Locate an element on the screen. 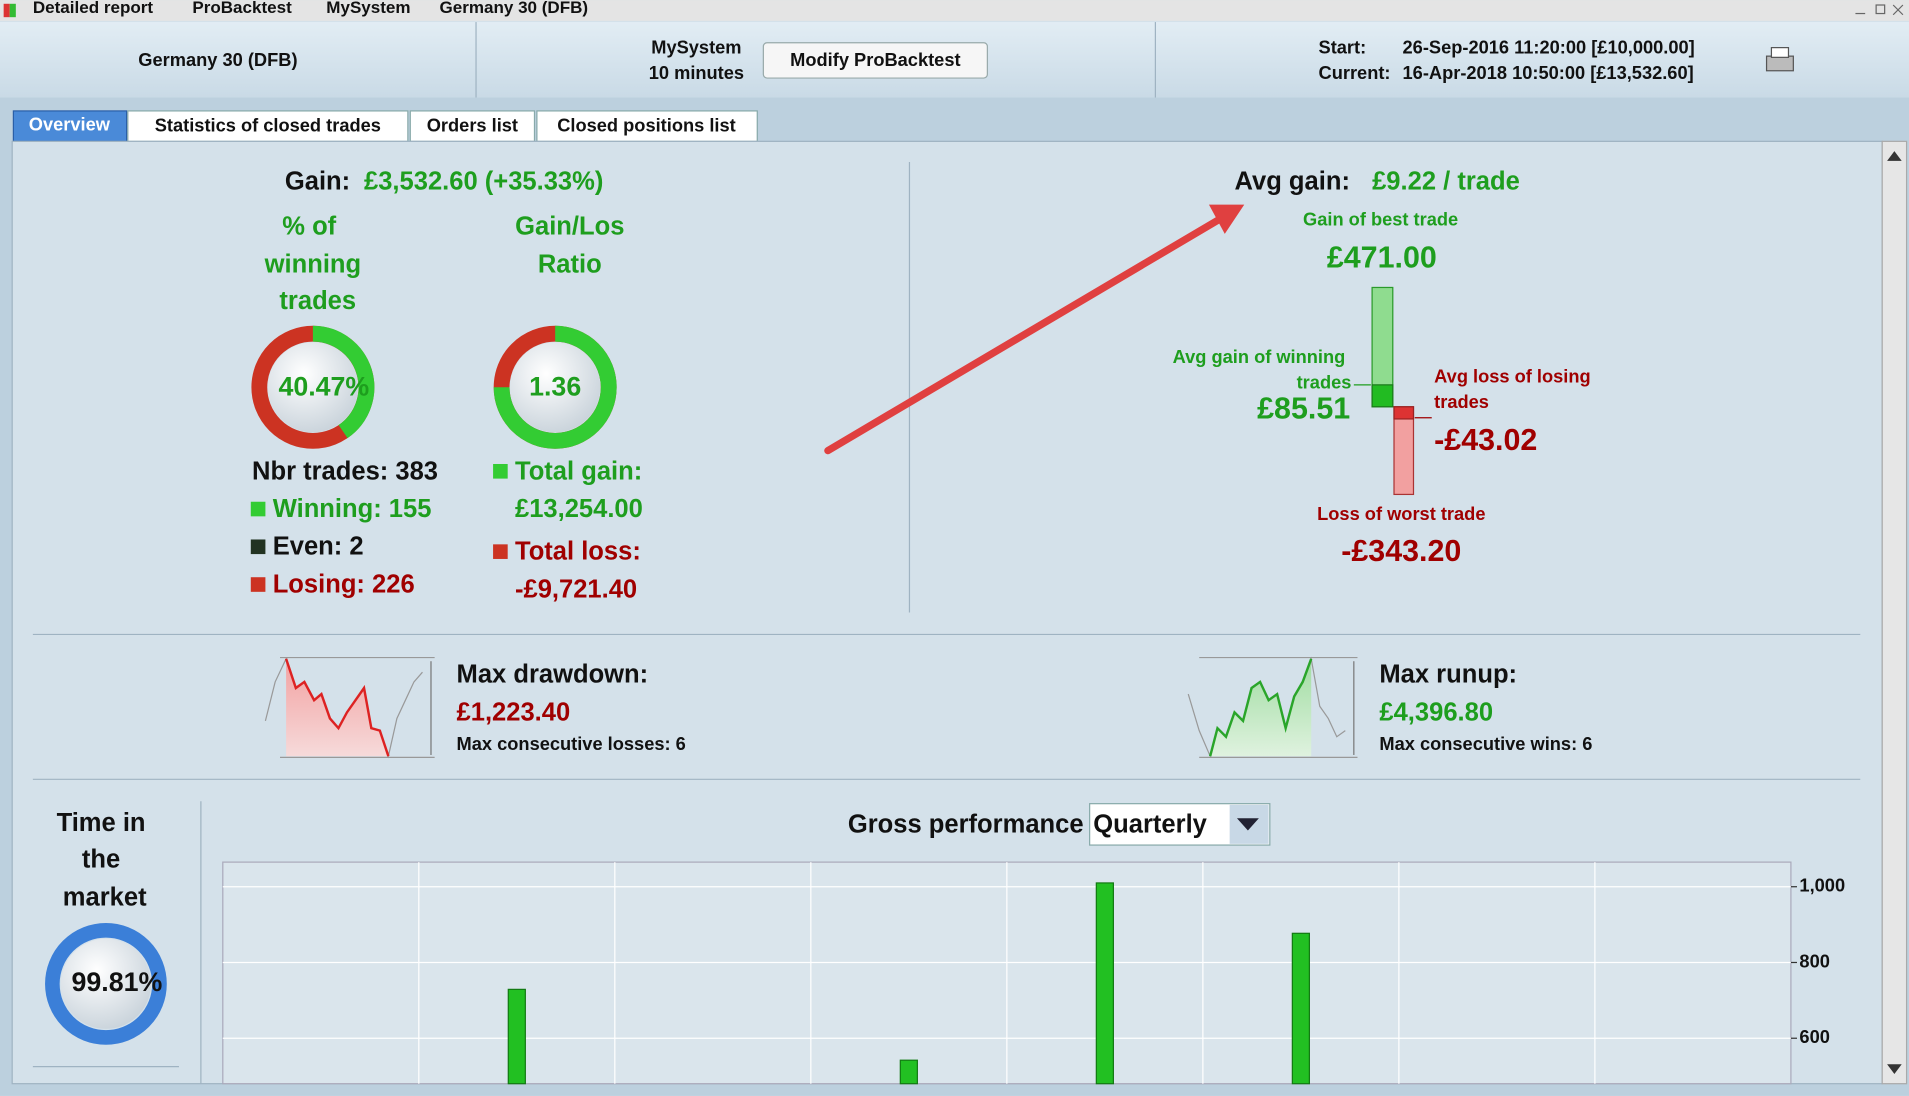 The width and height of the screenshot is (1909, 1096). tab-label: Overview is located at coordinates (70, 123).